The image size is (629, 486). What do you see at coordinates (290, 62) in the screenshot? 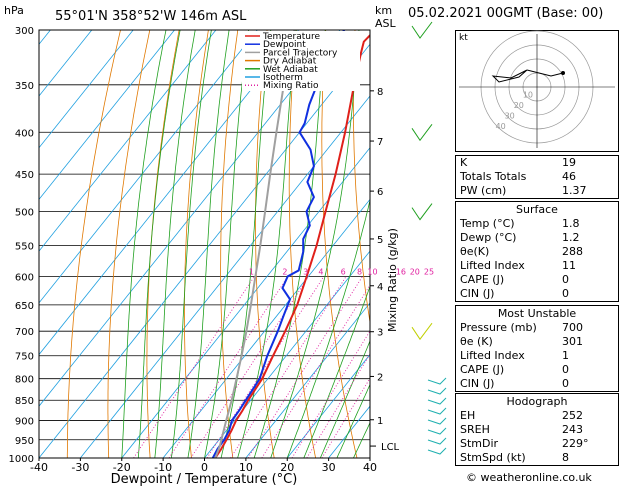
I see `legend-label: Dry Adiabat` at bounding box center [290, 62].